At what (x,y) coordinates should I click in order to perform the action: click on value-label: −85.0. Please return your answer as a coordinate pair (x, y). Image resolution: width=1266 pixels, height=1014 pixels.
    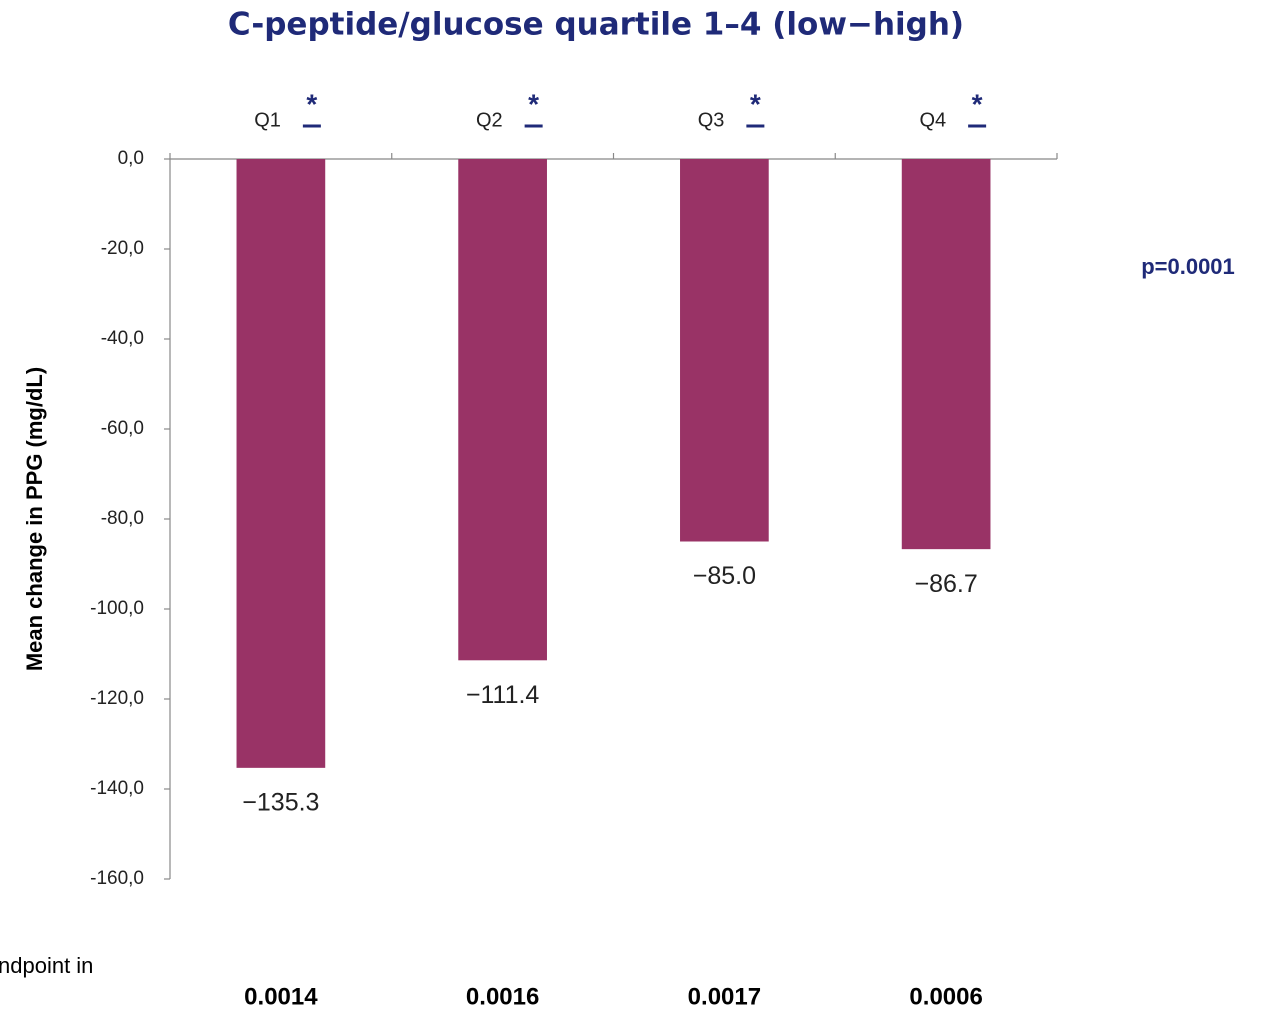
    Looking at the image, I should click on (724, 576).